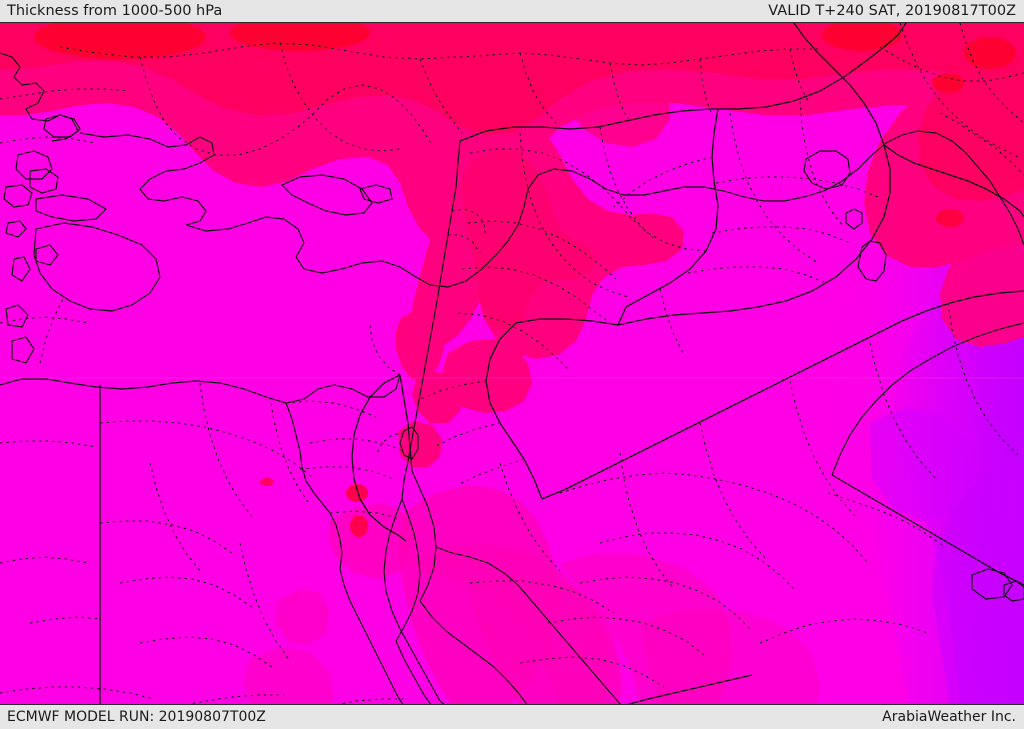  What do you see at coordinates (683, 82) in the screenshot?
I see `border-turkey-syria` at bounding box center [683, 82].